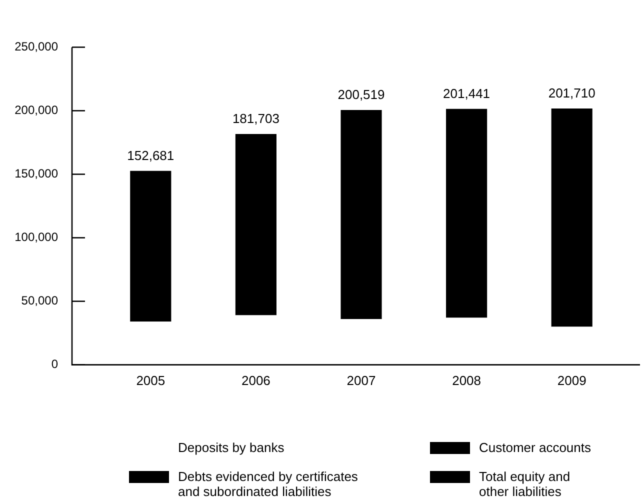  Describe the element at coordinates (571, 380) in the screenshot. I see `x-tick-label: 2009` at that location.